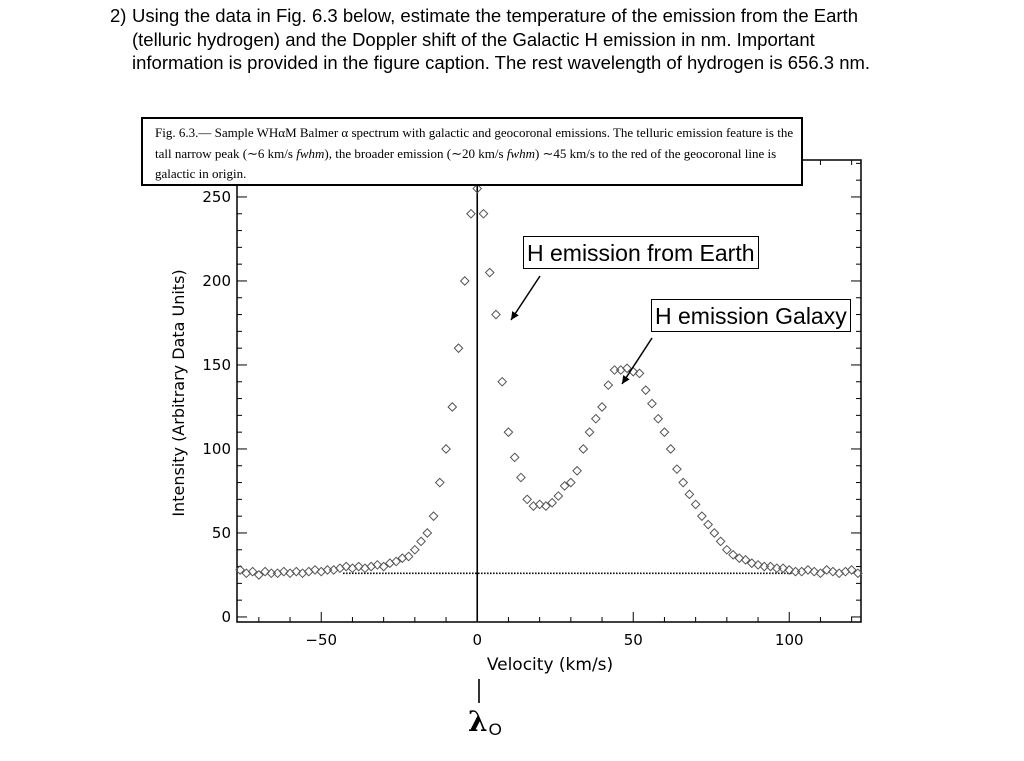 This screenshot has height=761, width=1024. What do you see at coordinates (178, 392) in the screenshot?
I see `y-axis-label: Intensity (Arbitrary Data Units)` at bounding box center [178, 392].